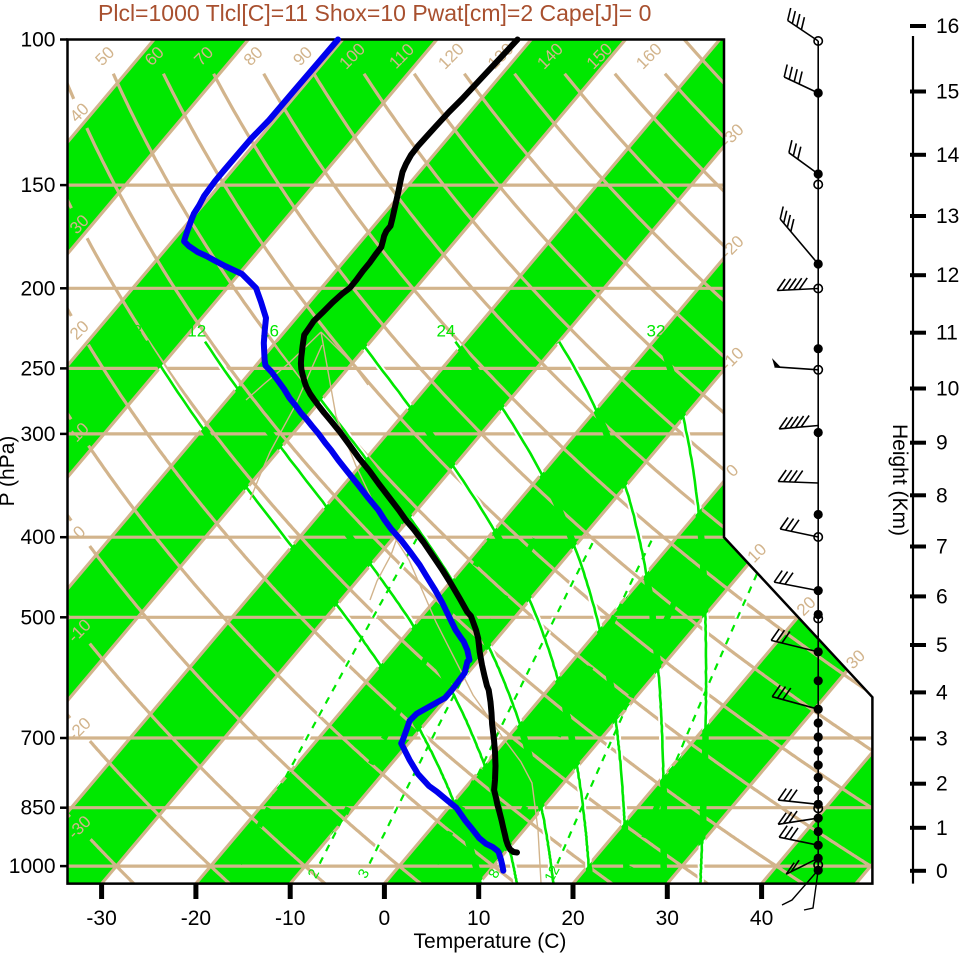 This screenshot has height=962, width=961. Describe the element at coordinates (942, 828) in the screenshot. I see `svg-text: 1` at that location.